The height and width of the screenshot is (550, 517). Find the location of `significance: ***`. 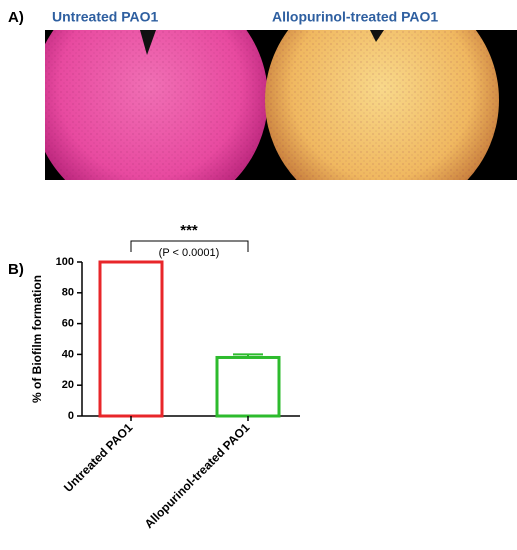

significance: *** is located at coordinates (189, 230).